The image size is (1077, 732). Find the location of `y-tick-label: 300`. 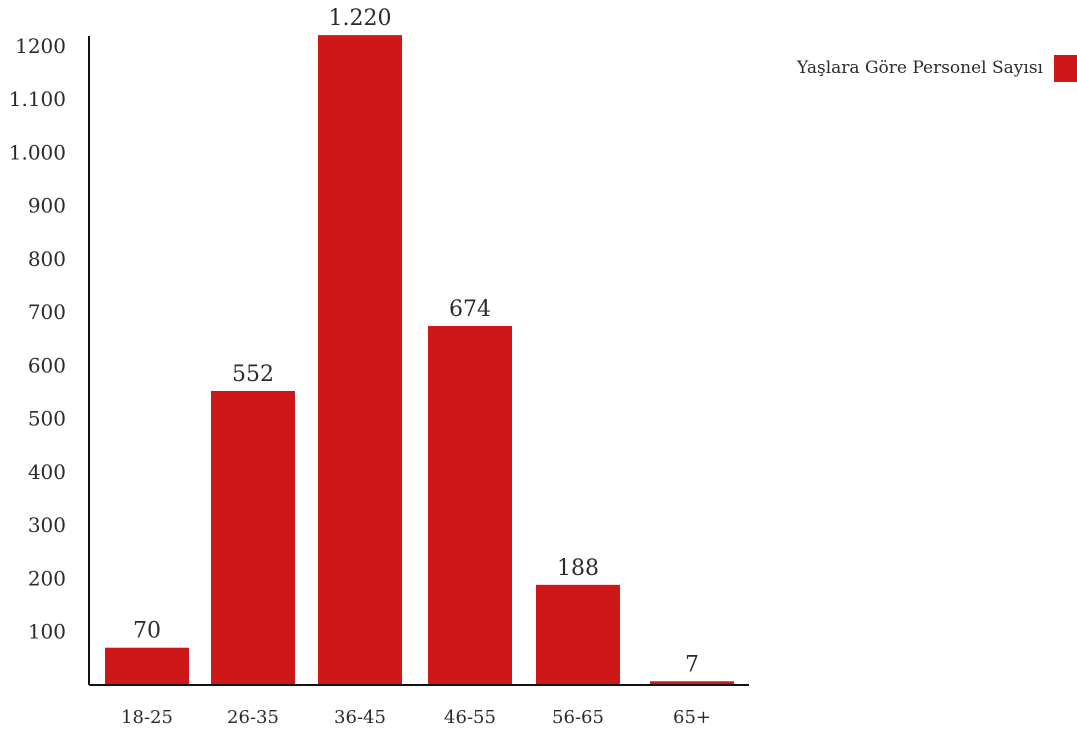

y-tick-label: 300 is located at coordinates (47, 525).